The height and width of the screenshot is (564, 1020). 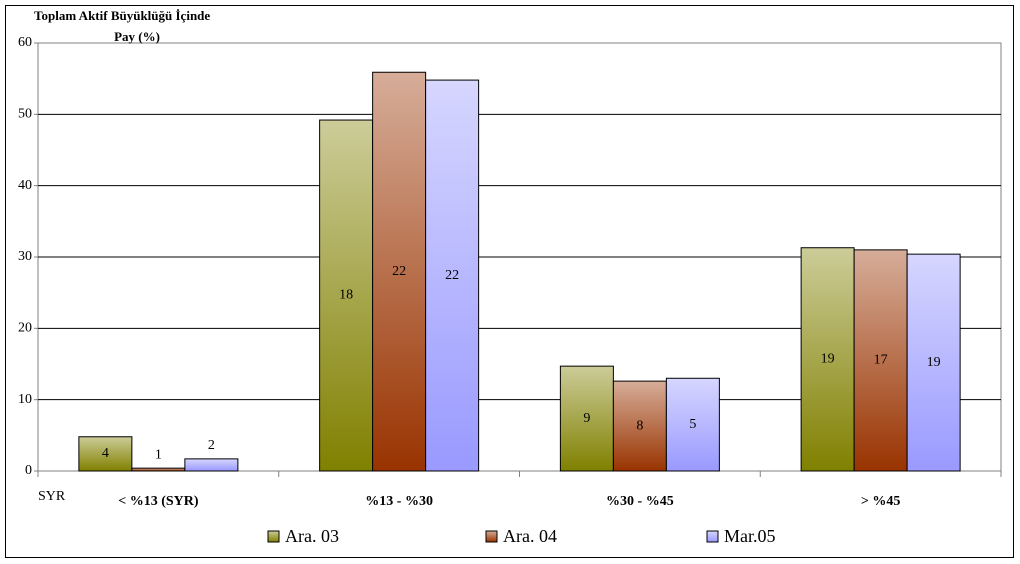 I want to click on x-tick-label: < %13 (SYR), so click(x=158, y=501).